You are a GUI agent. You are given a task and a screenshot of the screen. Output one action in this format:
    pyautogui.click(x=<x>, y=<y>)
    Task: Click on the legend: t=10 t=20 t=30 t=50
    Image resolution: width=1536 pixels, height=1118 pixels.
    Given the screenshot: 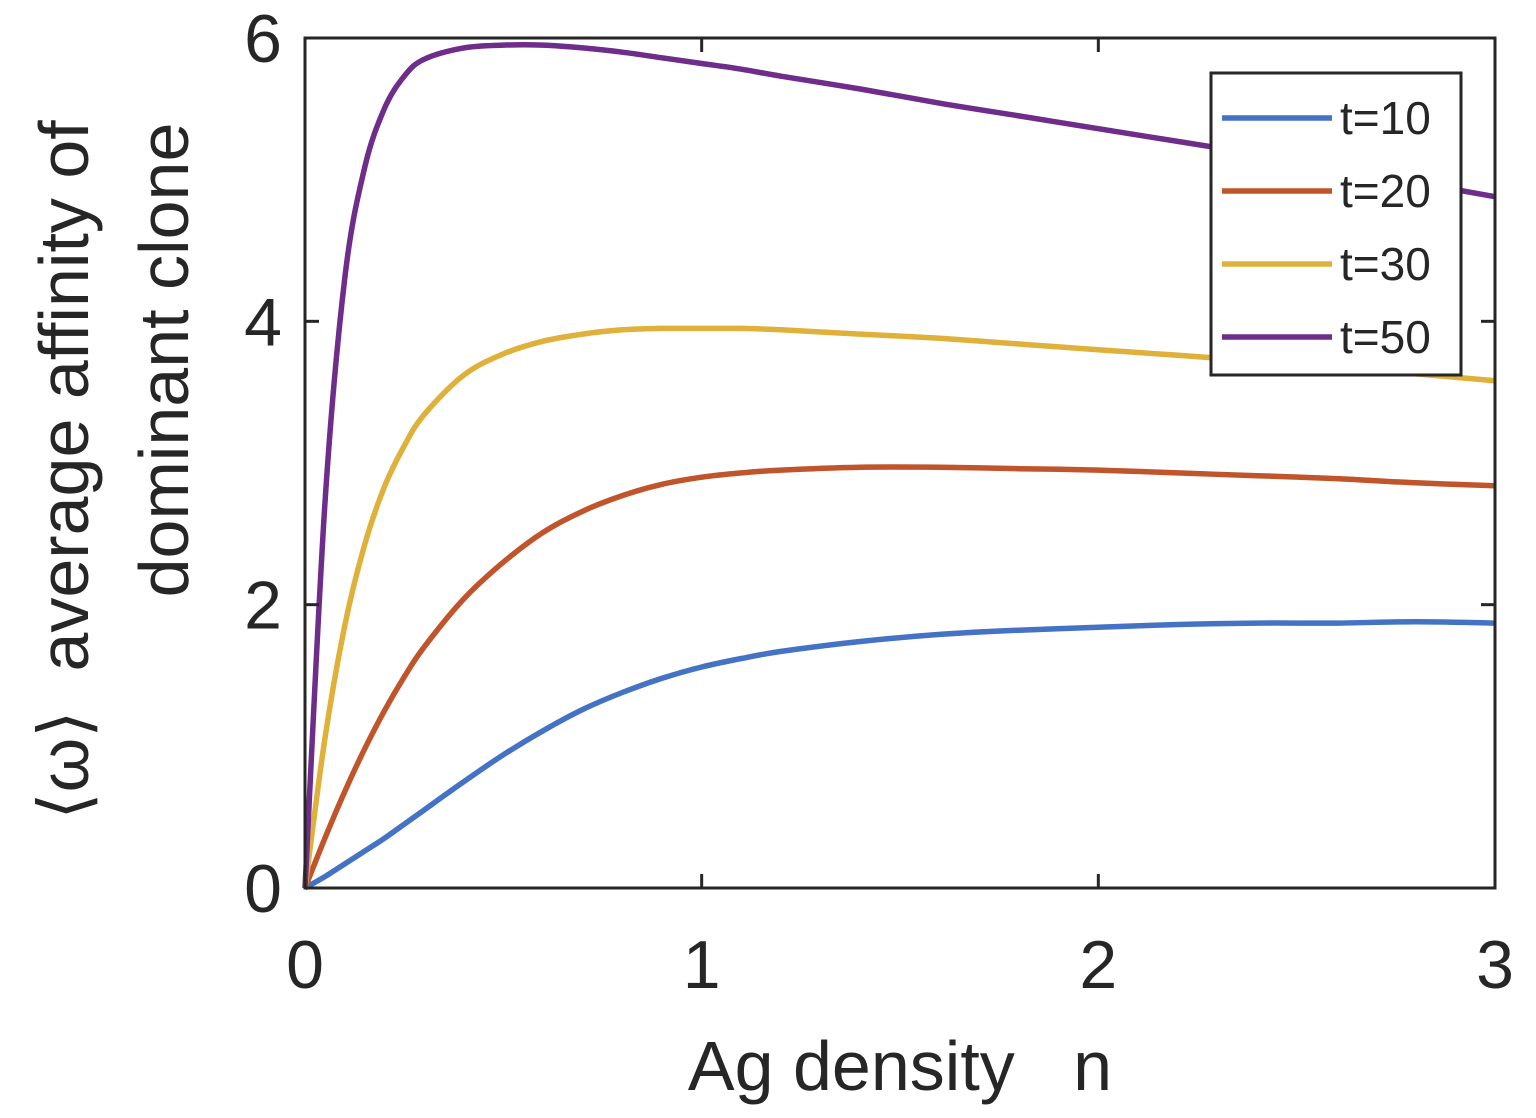 What is the action you would take?
    pyautogui.click(x=1336, y=224)
    